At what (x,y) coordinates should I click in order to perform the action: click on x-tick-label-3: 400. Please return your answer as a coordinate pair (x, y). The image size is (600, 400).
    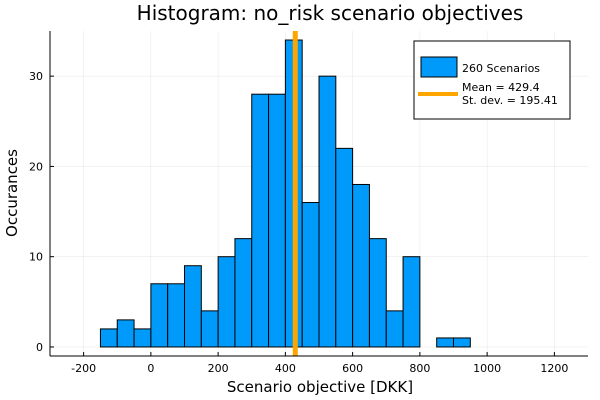
    Looking at the image, I should click on (285, 368).